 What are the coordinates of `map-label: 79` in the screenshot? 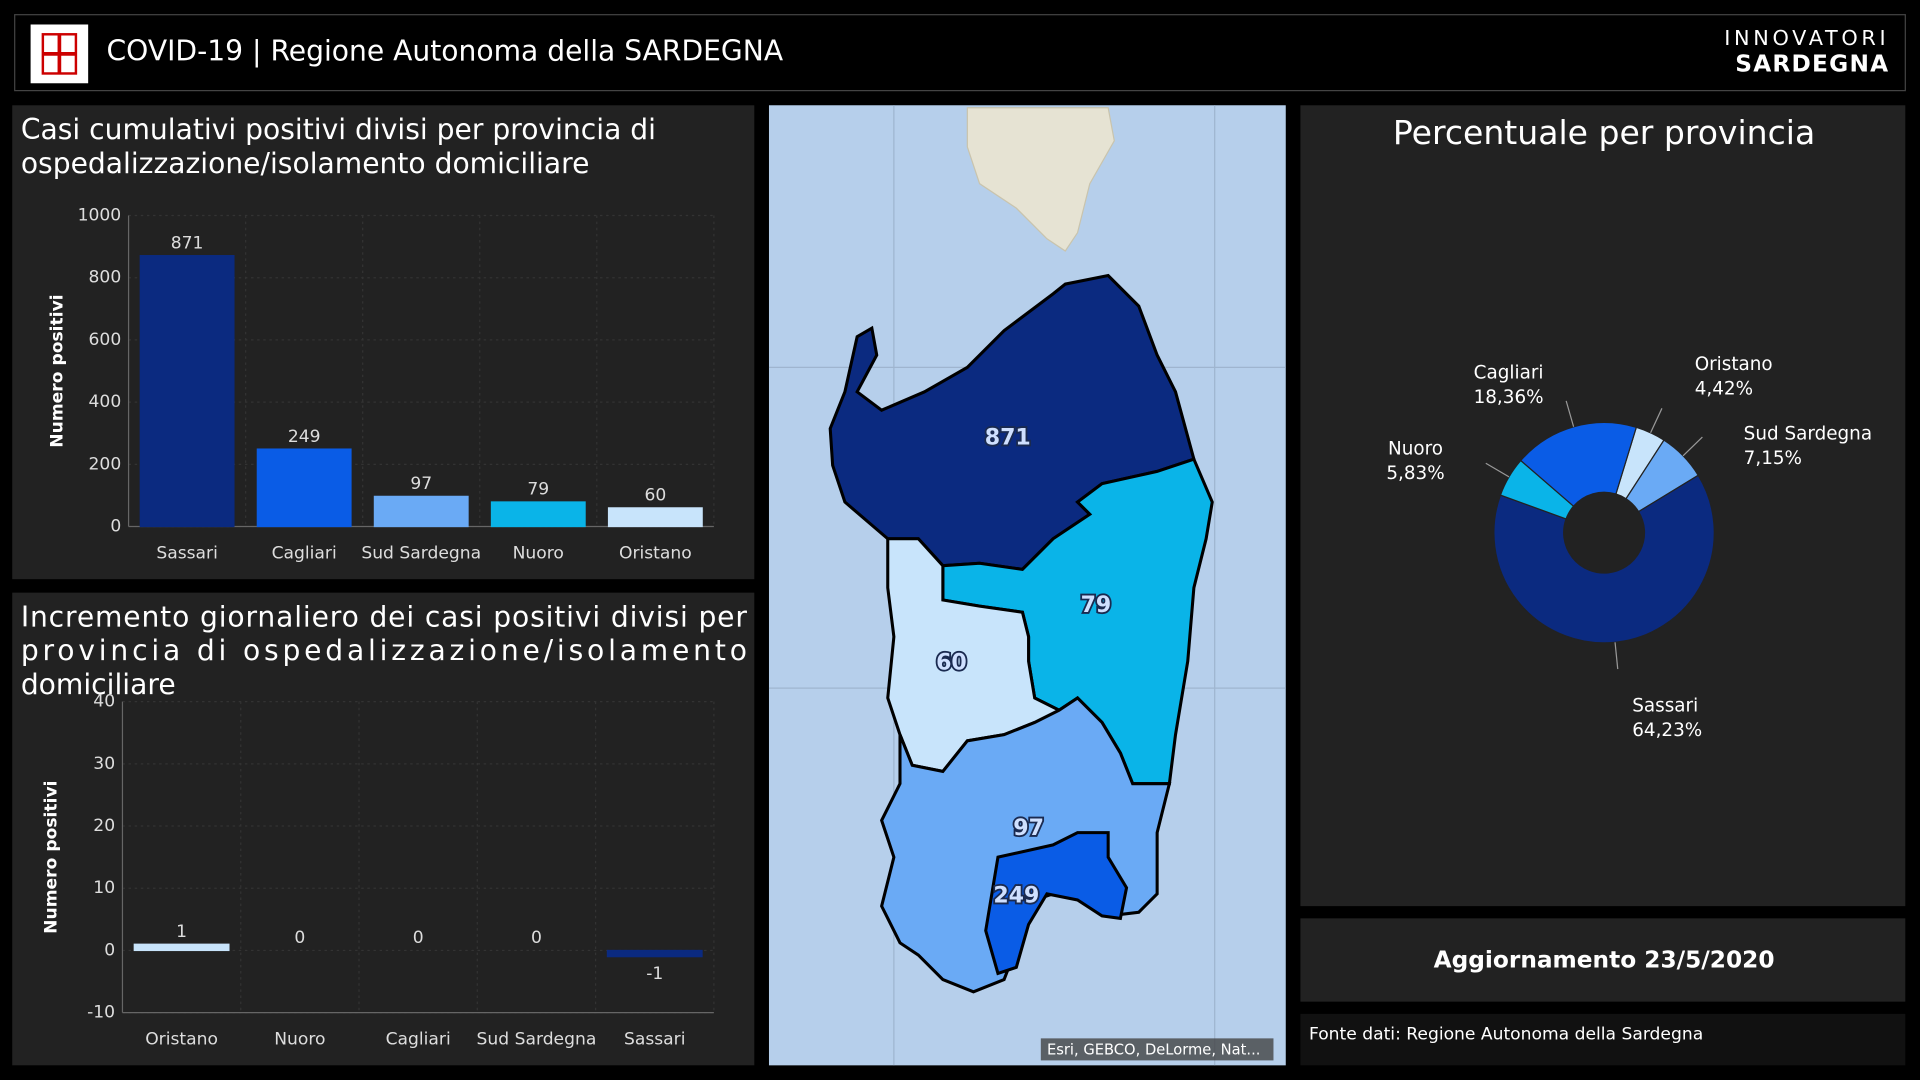 It's located at (1096, 605).